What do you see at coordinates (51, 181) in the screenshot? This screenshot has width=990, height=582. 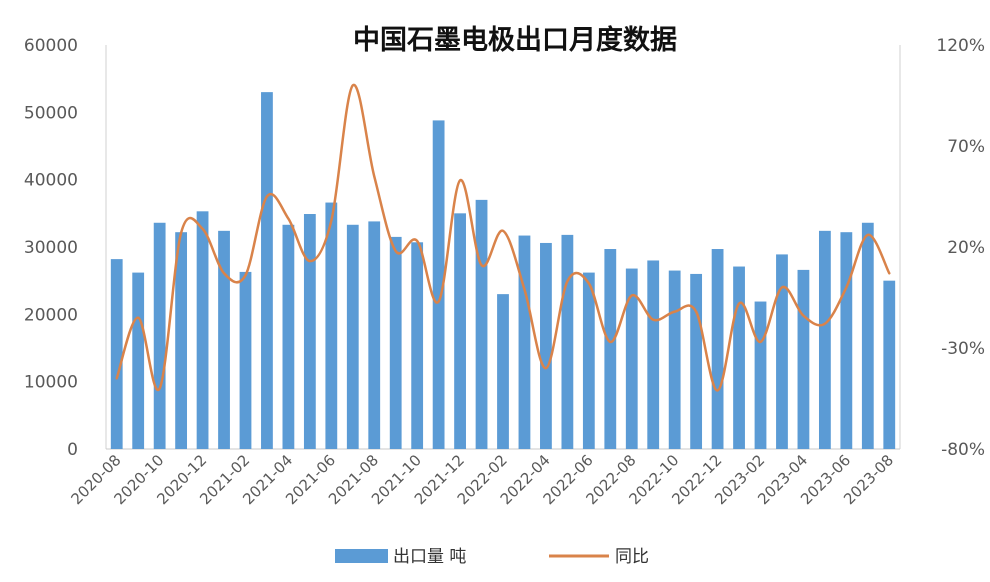 I see `left-tick-label: 40000` at bounding box center [51, 181].